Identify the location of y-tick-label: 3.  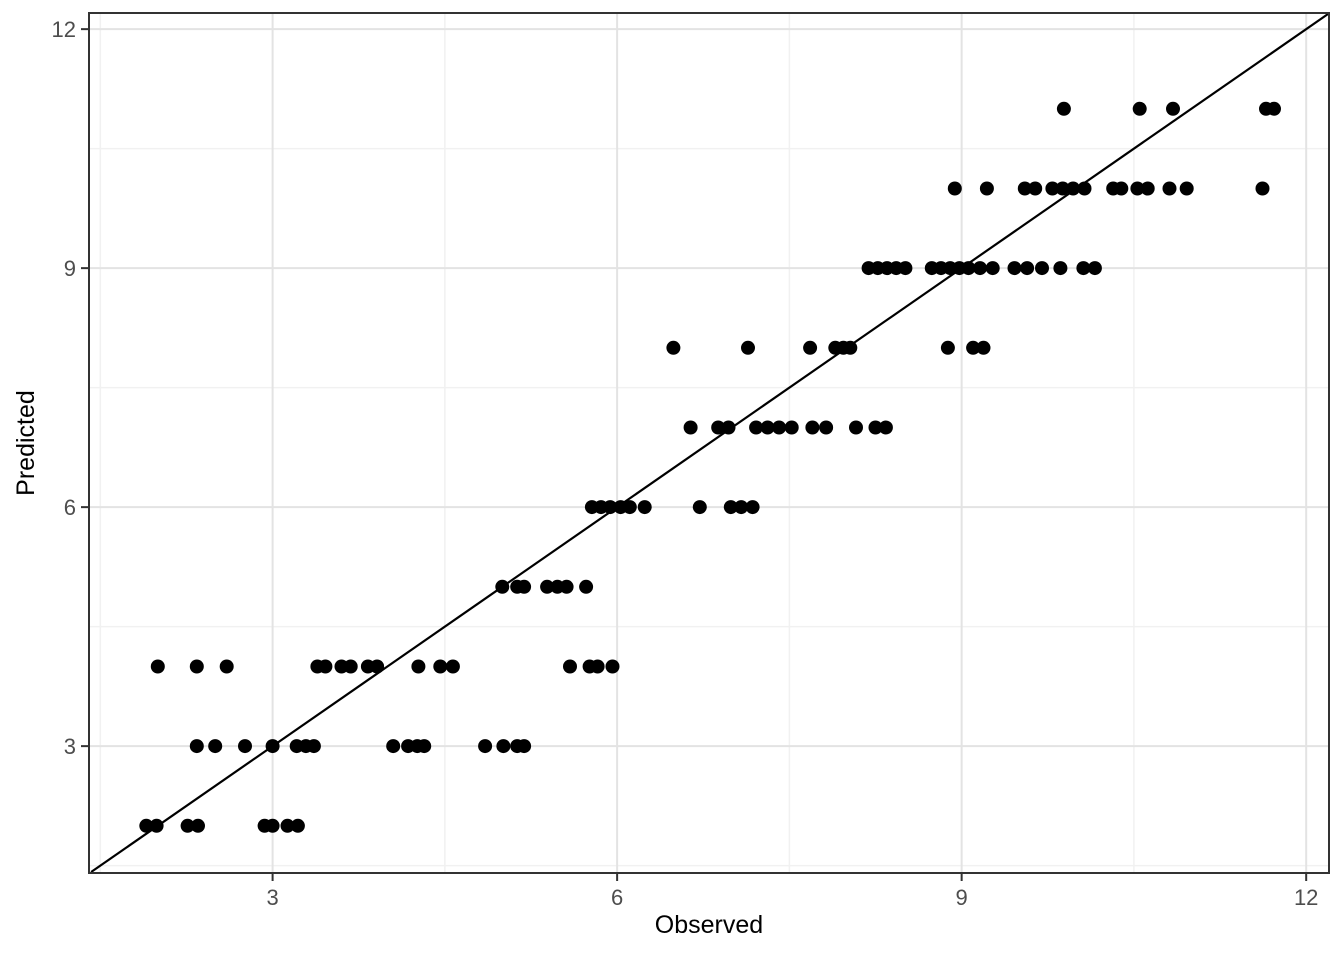
(70, 746).